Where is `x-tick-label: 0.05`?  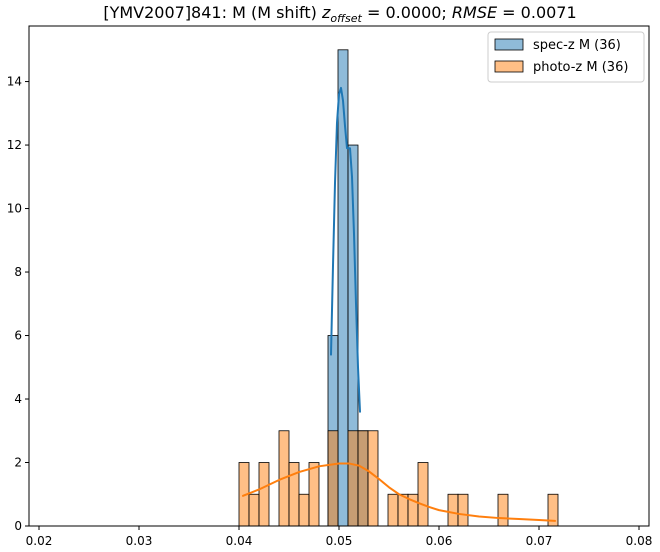
x-tick-label: 0.05 is located at coordinates (339, 541).